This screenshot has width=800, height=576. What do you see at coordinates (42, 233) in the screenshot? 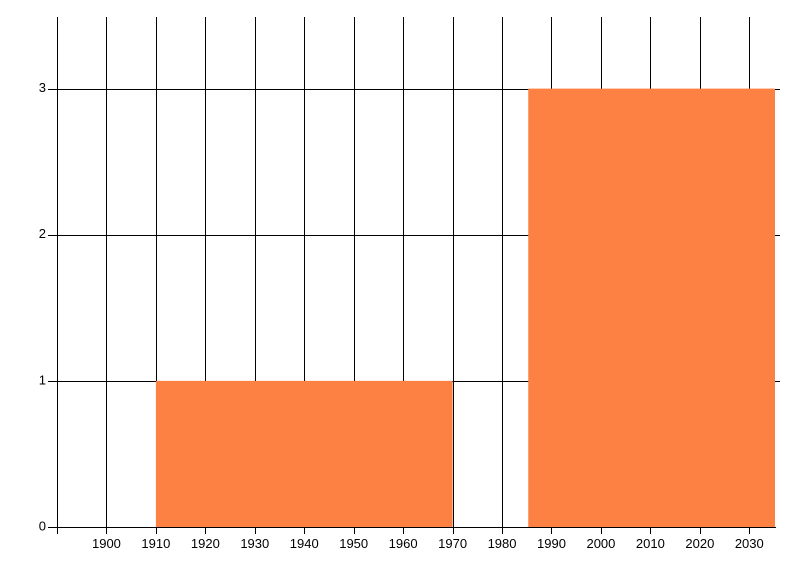
I see `y-tick-label: 2` at bounding box center [42, 233].